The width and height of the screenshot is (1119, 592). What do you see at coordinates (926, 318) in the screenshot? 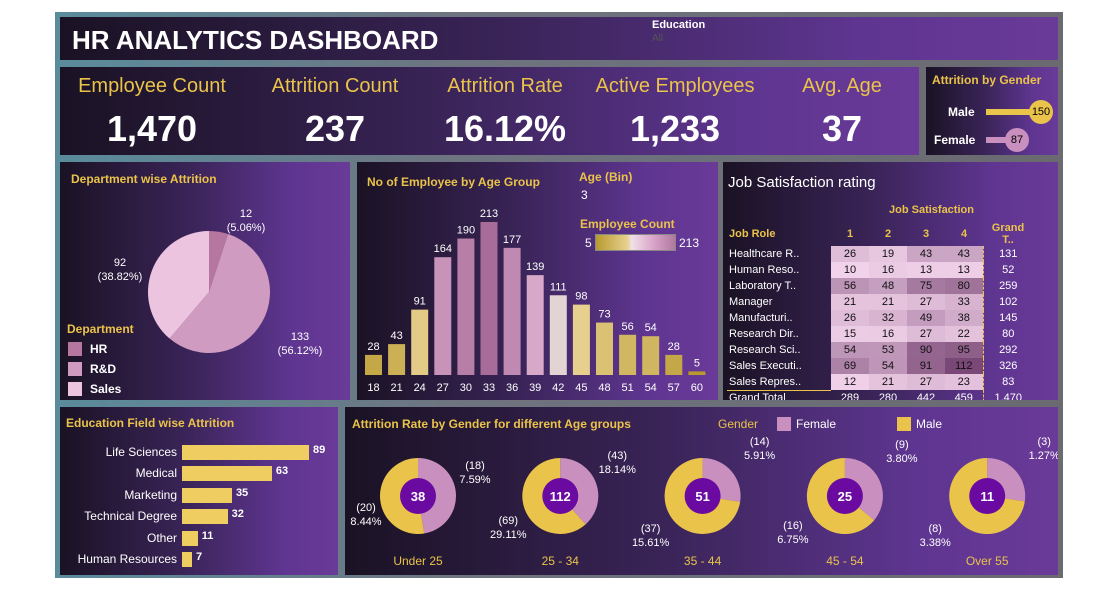
I see `heatmap-cell: 49` at bounding box center [926, 318].